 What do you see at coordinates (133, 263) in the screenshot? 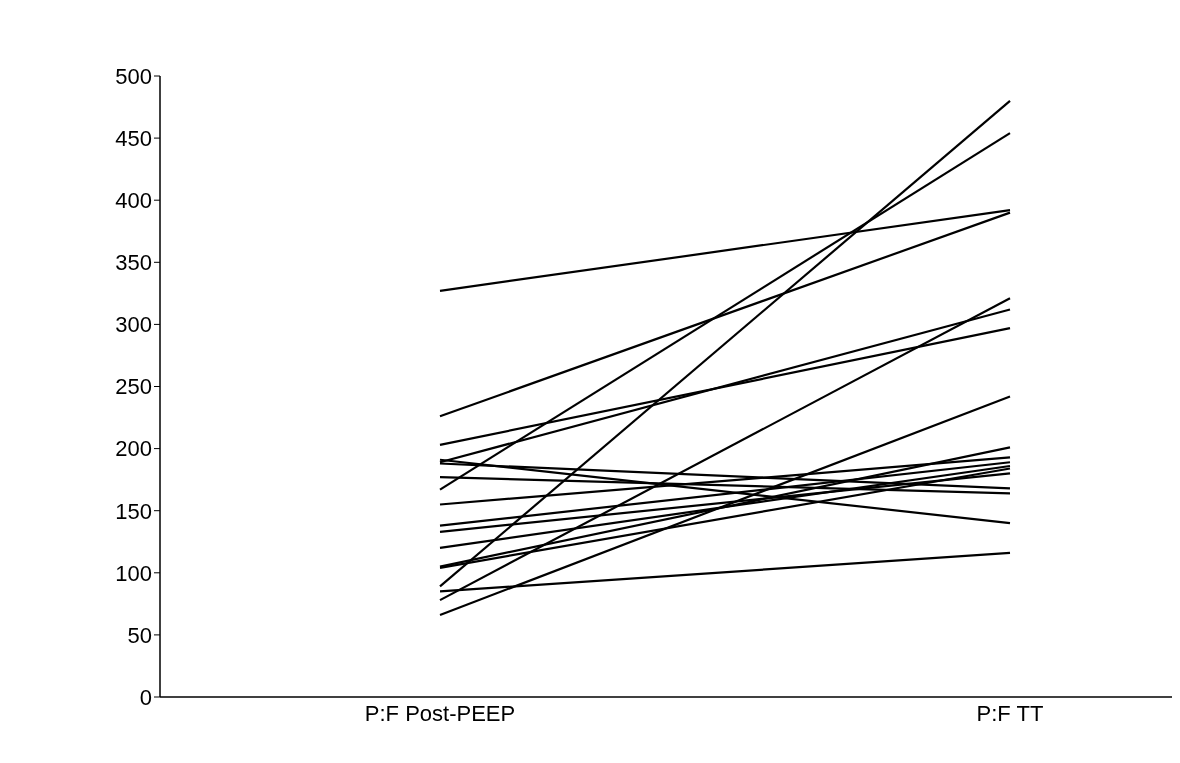
I see `y-tick-label: 350` at bounding box center [133, 263].